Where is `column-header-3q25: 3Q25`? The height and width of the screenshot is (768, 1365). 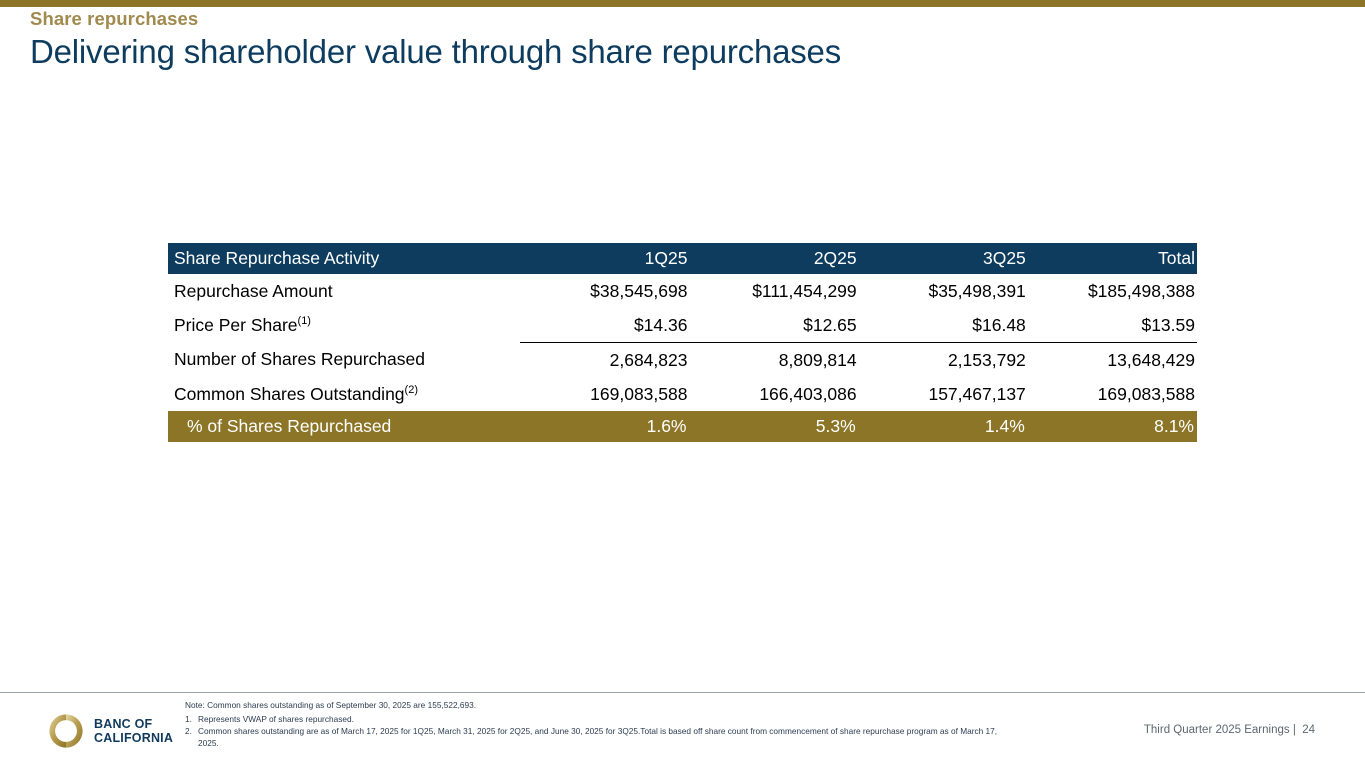 column-header-3q25: 3Q25 is located at coordinates (943, 258).